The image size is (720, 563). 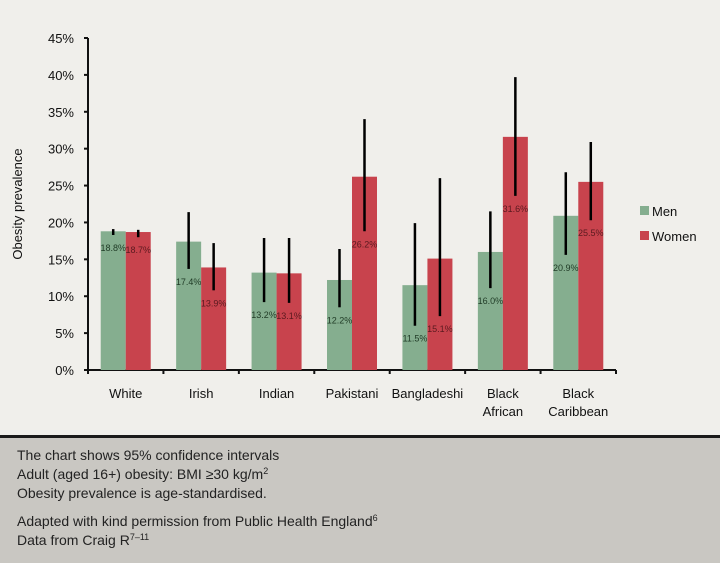 I want to click on data-label: 11.5%, so click(x=414, y=339).